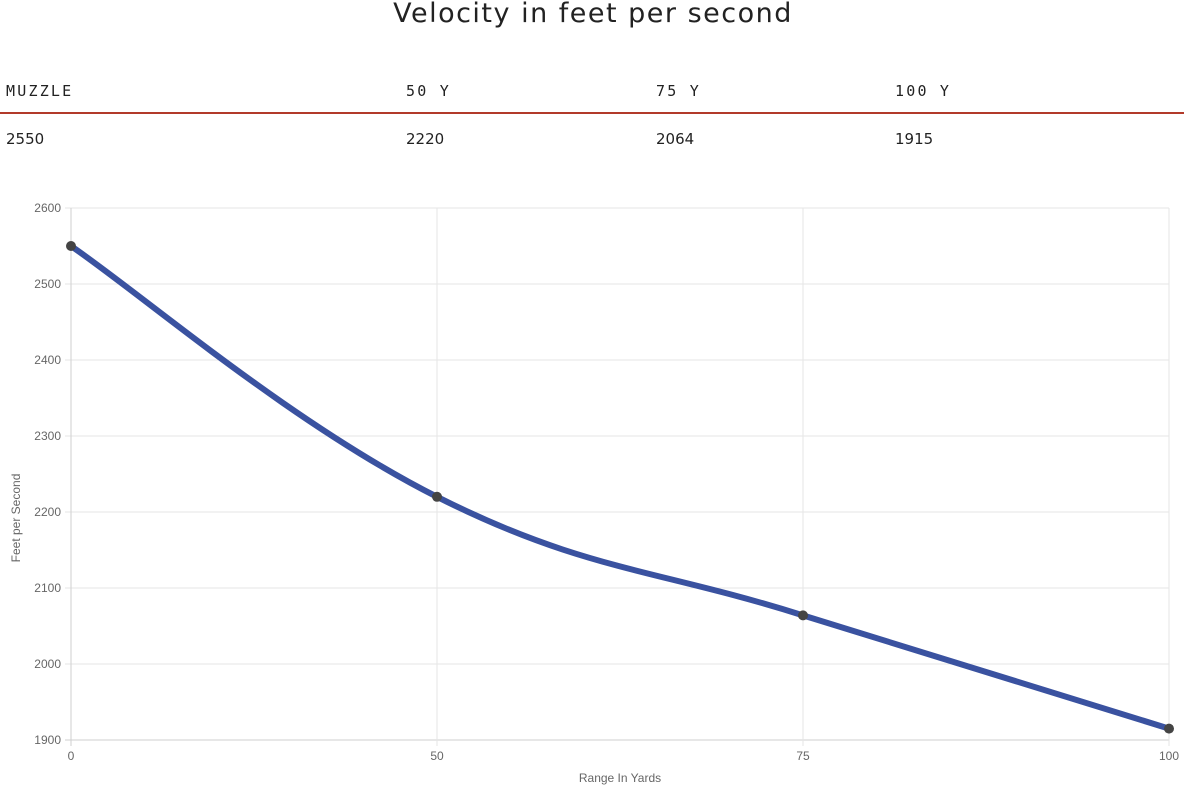 This screenshot has height=788, width=1186. I want to click on header-muzzle: MUZZLE, so click(40, 91).